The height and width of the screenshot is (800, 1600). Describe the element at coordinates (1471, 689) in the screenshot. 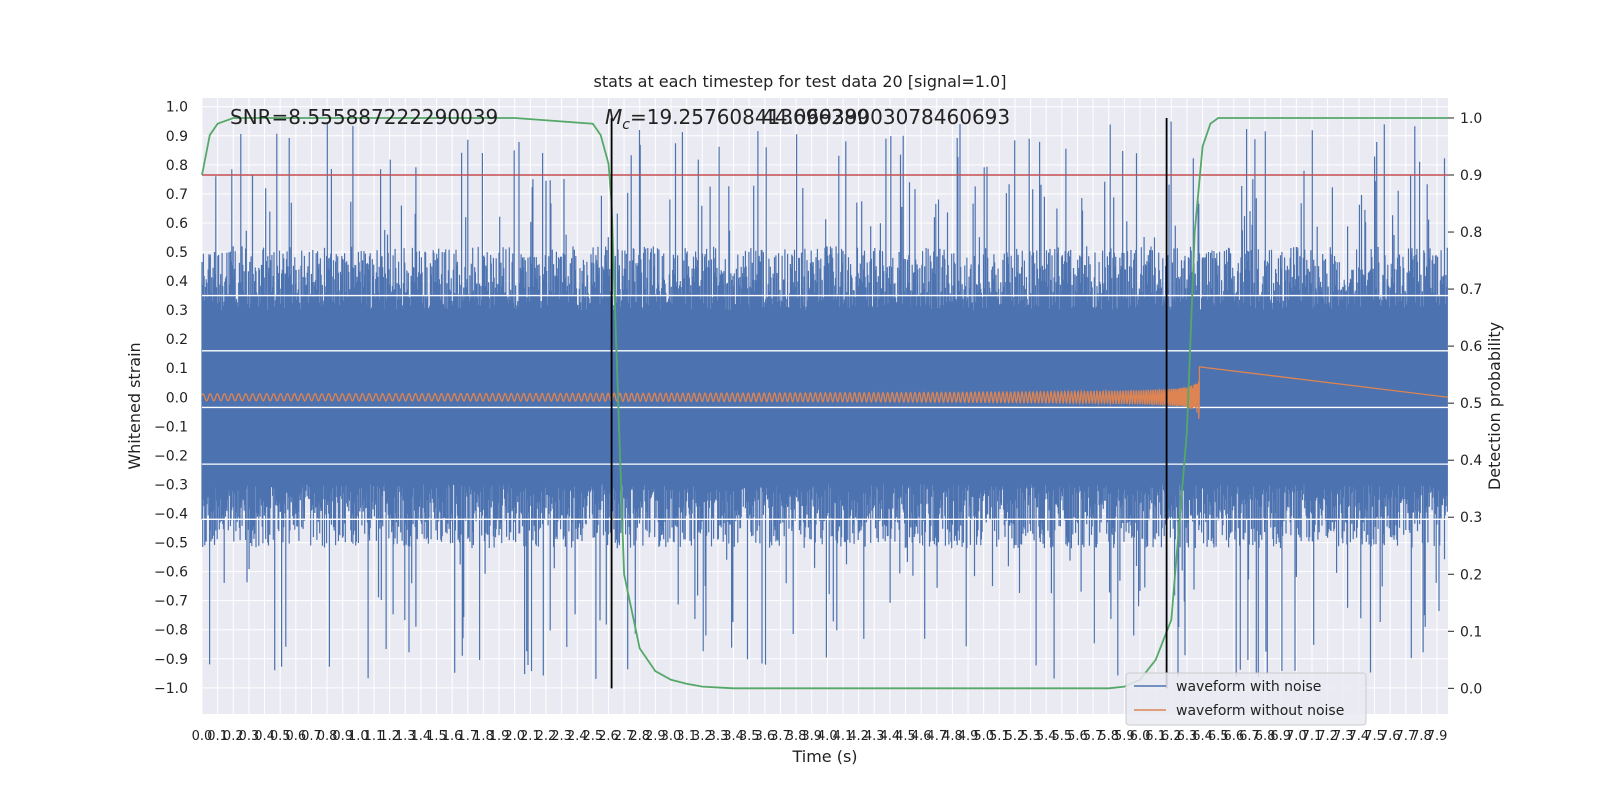

I see `y-right-tick-label: 0.0` at that location.